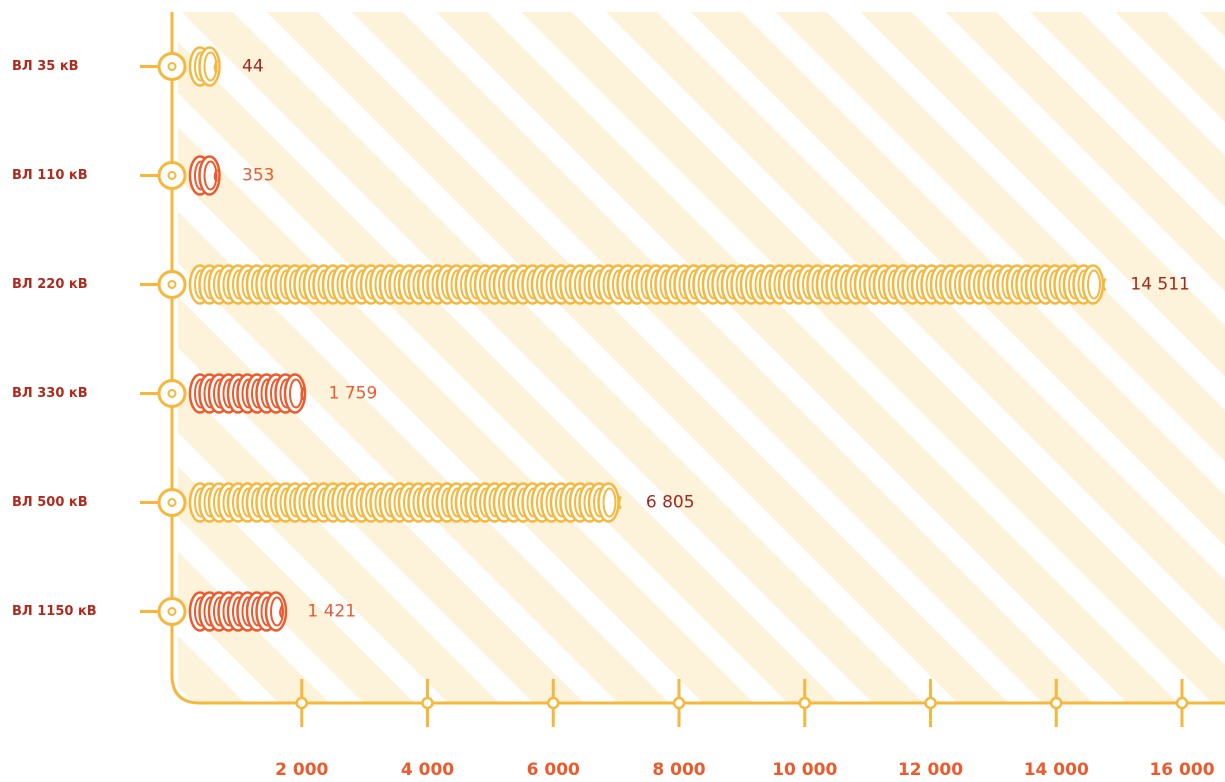 This screenshot has height=782, width=1225. What do you see at coordinates (553, 770) in the screenshot?
I see `x-tick-label: 6 000` at bounding box center [553, 770].